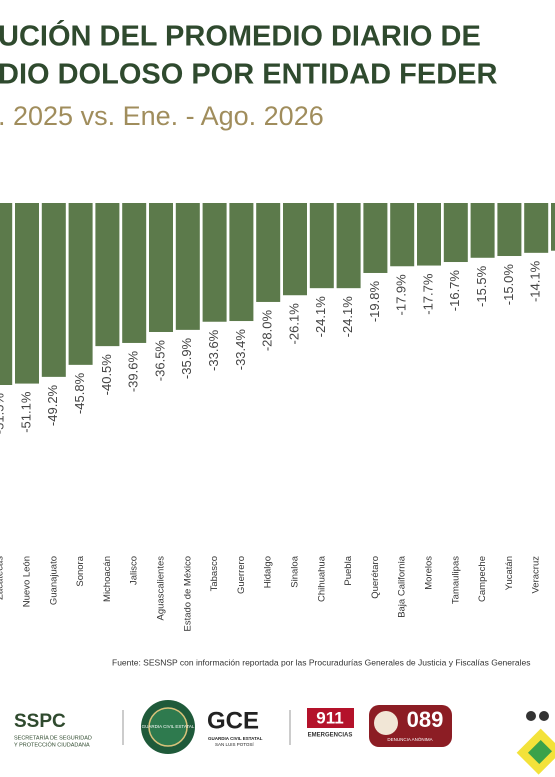 The width and height of the screenshot is (555, 777). What do you see at coordinates (233, 720) in the screenshot?
I see `logo-text: GCE` at bounding box center [233, 720].